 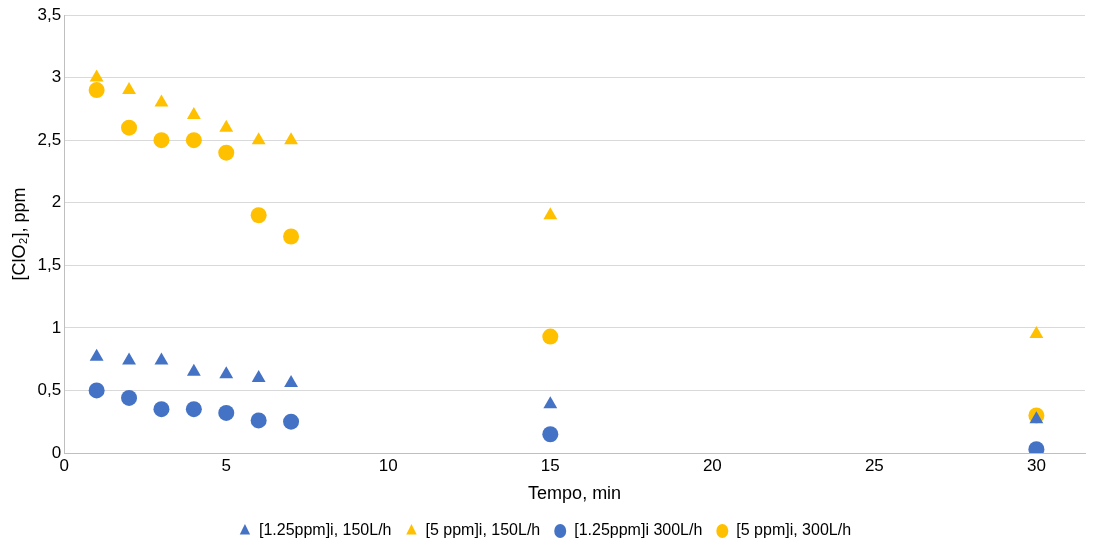 What do you see at coordinates (49, 139) in the screenshot?
I see `y-tick-label: 2,5` at bounding box center [49, 139].